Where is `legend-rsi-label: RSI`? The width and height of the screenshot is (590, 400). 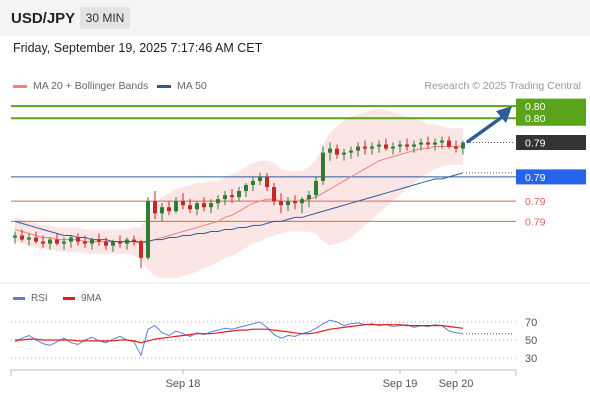
legend-rsi-label: RSI is located at coordinates (39, 298).